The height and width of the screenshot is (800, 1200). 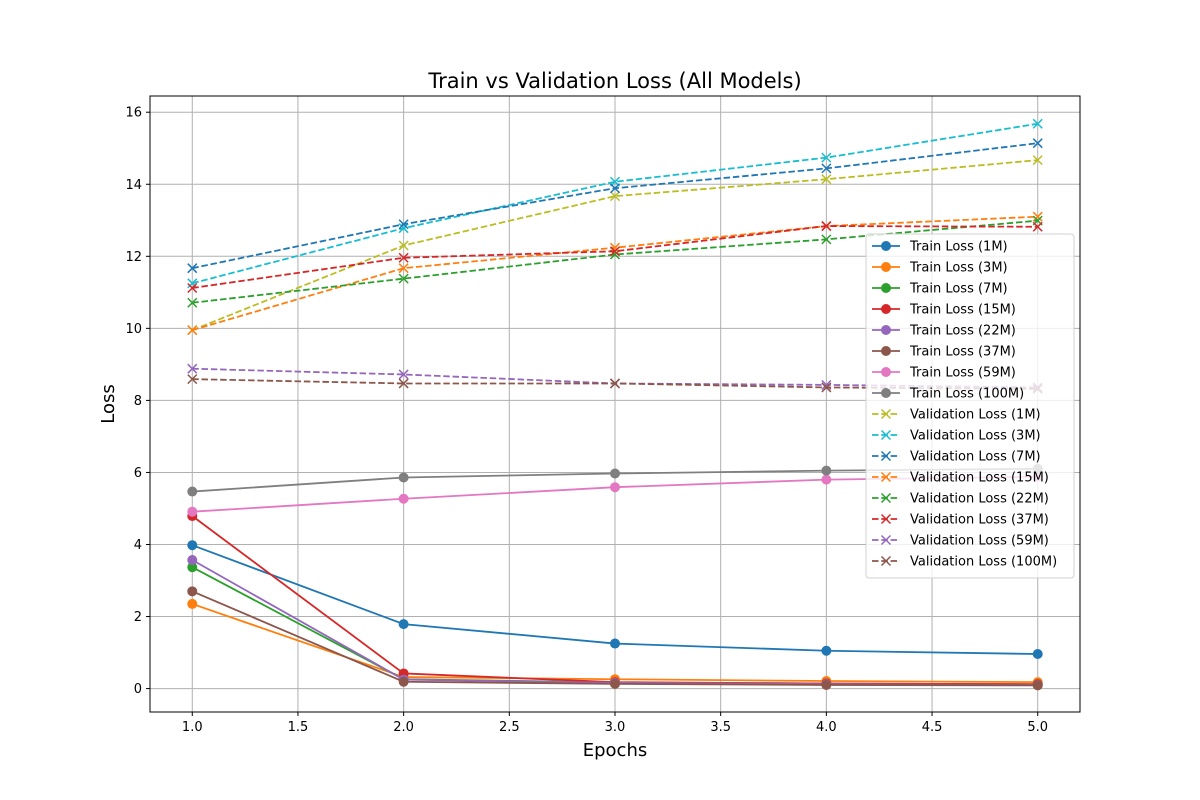 I want to click on legend-label: Validation Loss (22M), so click(x=979, y=499).